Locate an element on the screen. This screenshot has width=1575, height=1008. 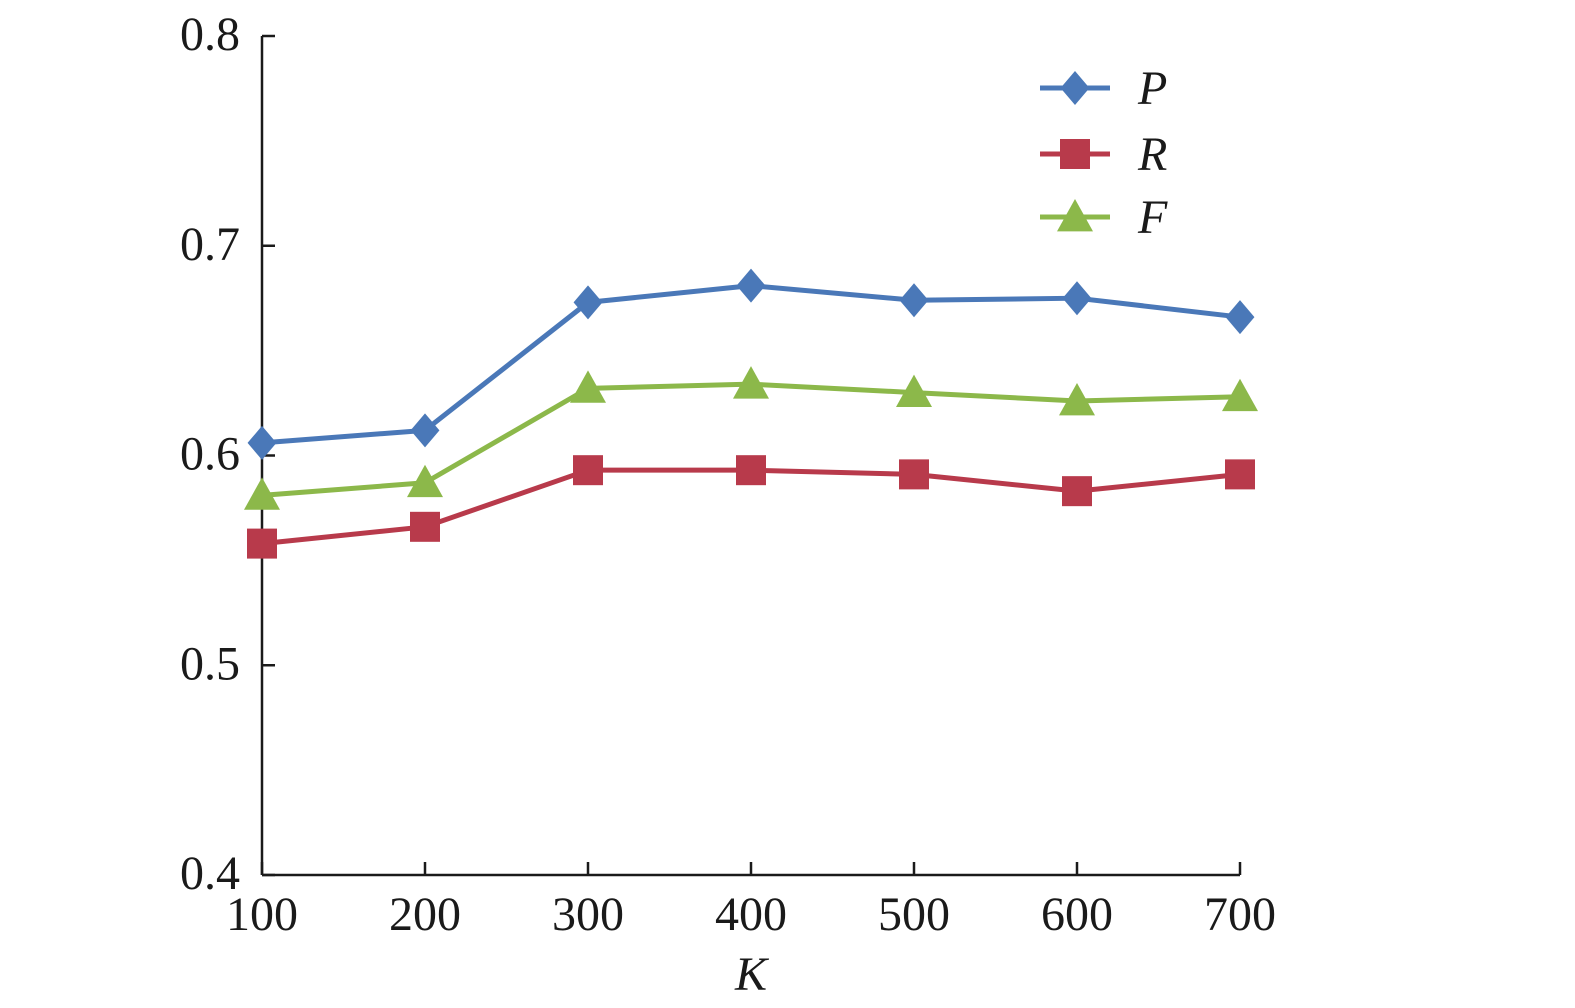
legend-label: F is located at coordinates (1152, 217).